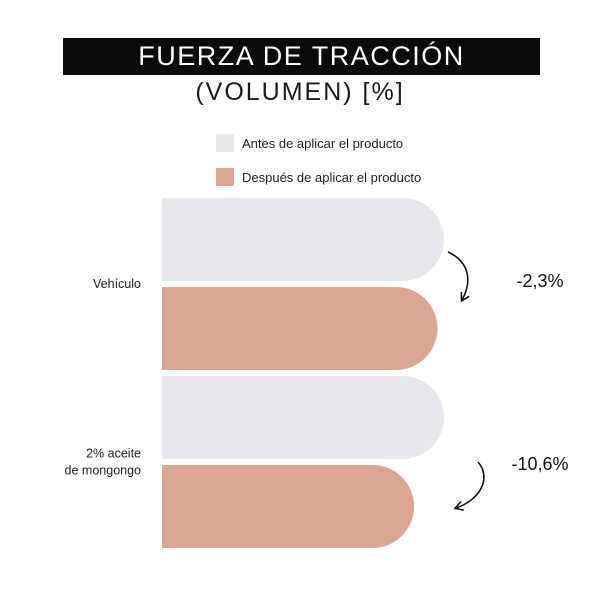 The width and height of the screenshot is (600, 600). Describe the element at coordinates (539, 281) in the screenshot. I see `change-label-0: -2,3%` at that location.